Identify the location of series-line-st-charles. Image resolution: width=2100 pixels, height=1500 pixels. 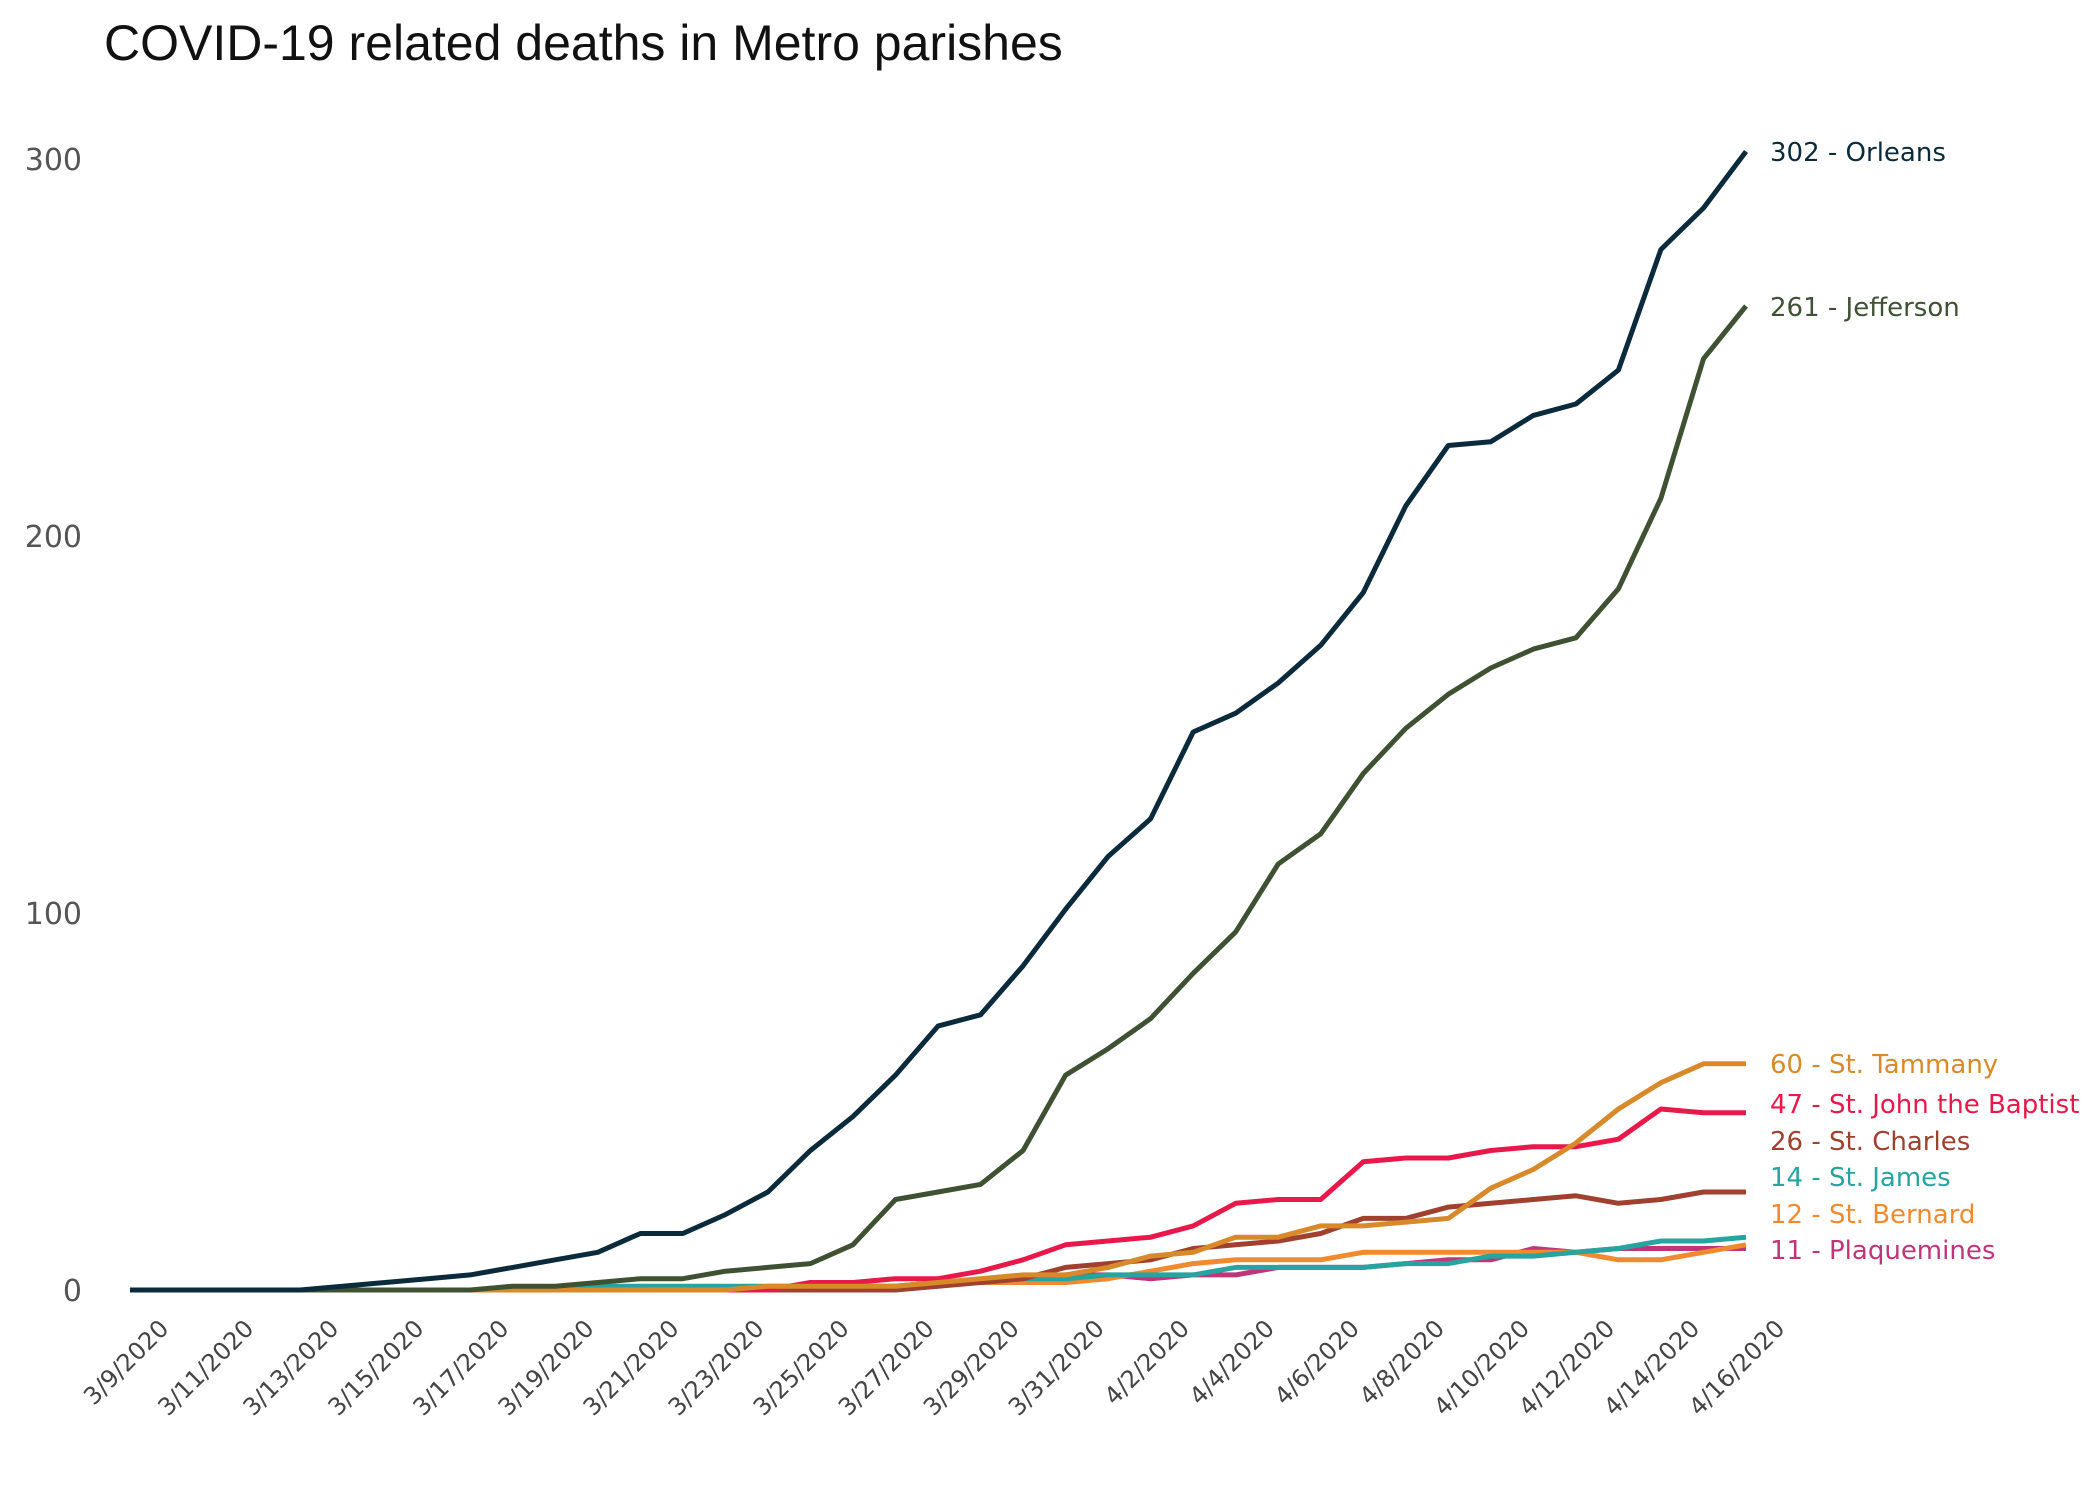
(938, 1241).